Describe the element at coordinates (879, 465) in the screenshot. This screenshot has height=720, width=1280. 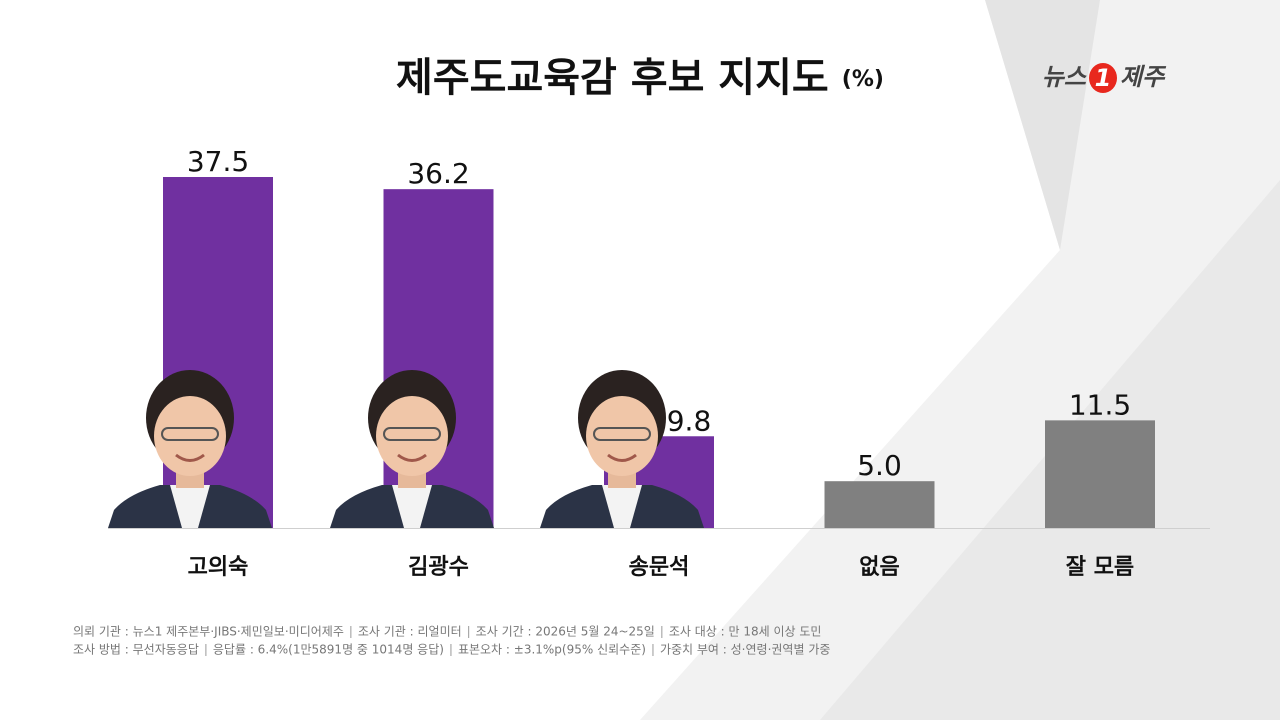
I see `value-label: 5.0` at that location.